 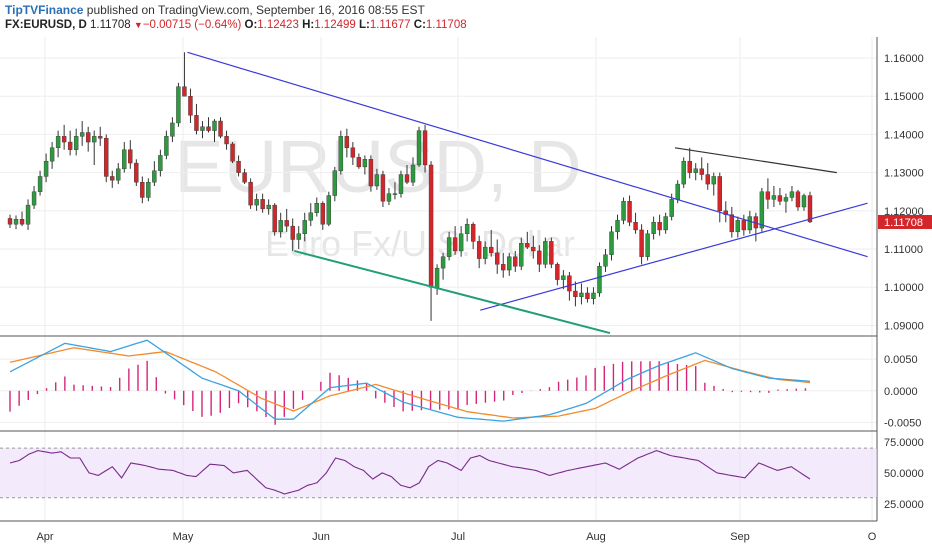 What do you see at coordinates (410, 472) in the screenshot?
I see `rsi-line` at bounding box center [410, 472].